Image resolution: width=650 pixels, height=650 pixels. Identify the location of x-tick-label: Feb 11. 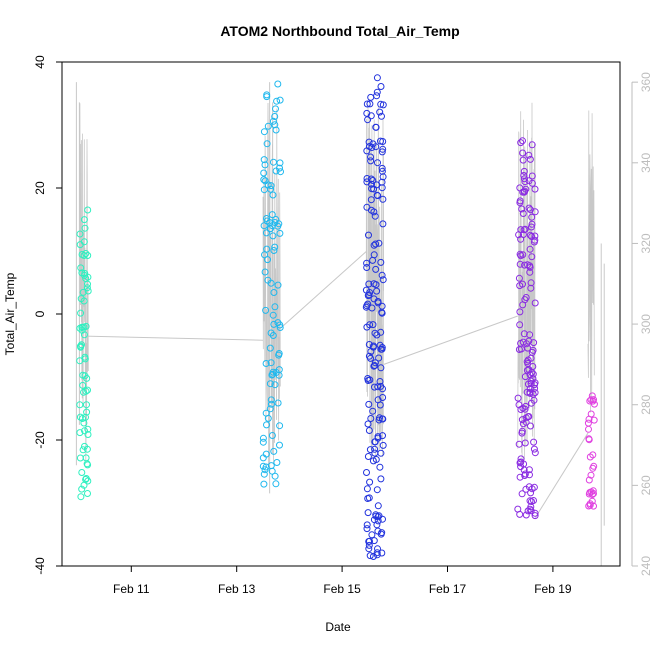
(131, 589).